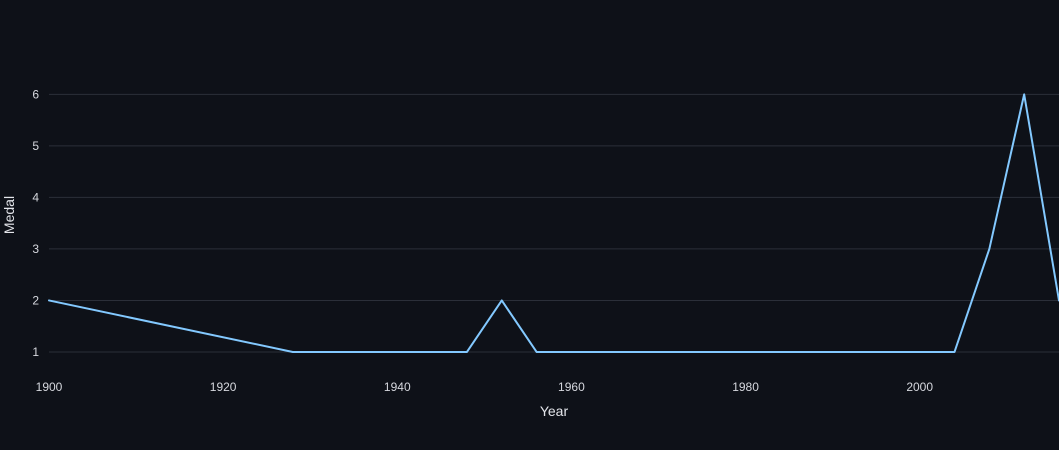  I want to click on x-tick-label: 1900, so click(49, 387).